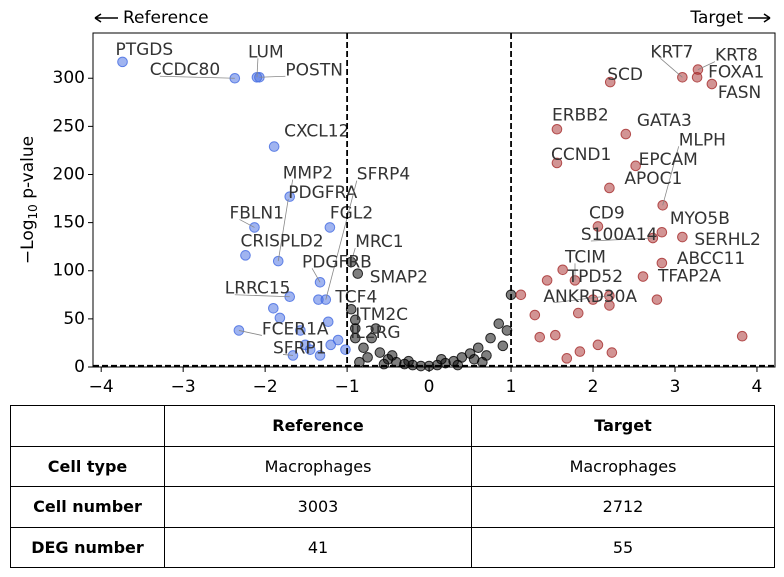  Describe the element at coordinates (399, 278) in the screenshot. I see `gene-label: SMAP2` at that location.